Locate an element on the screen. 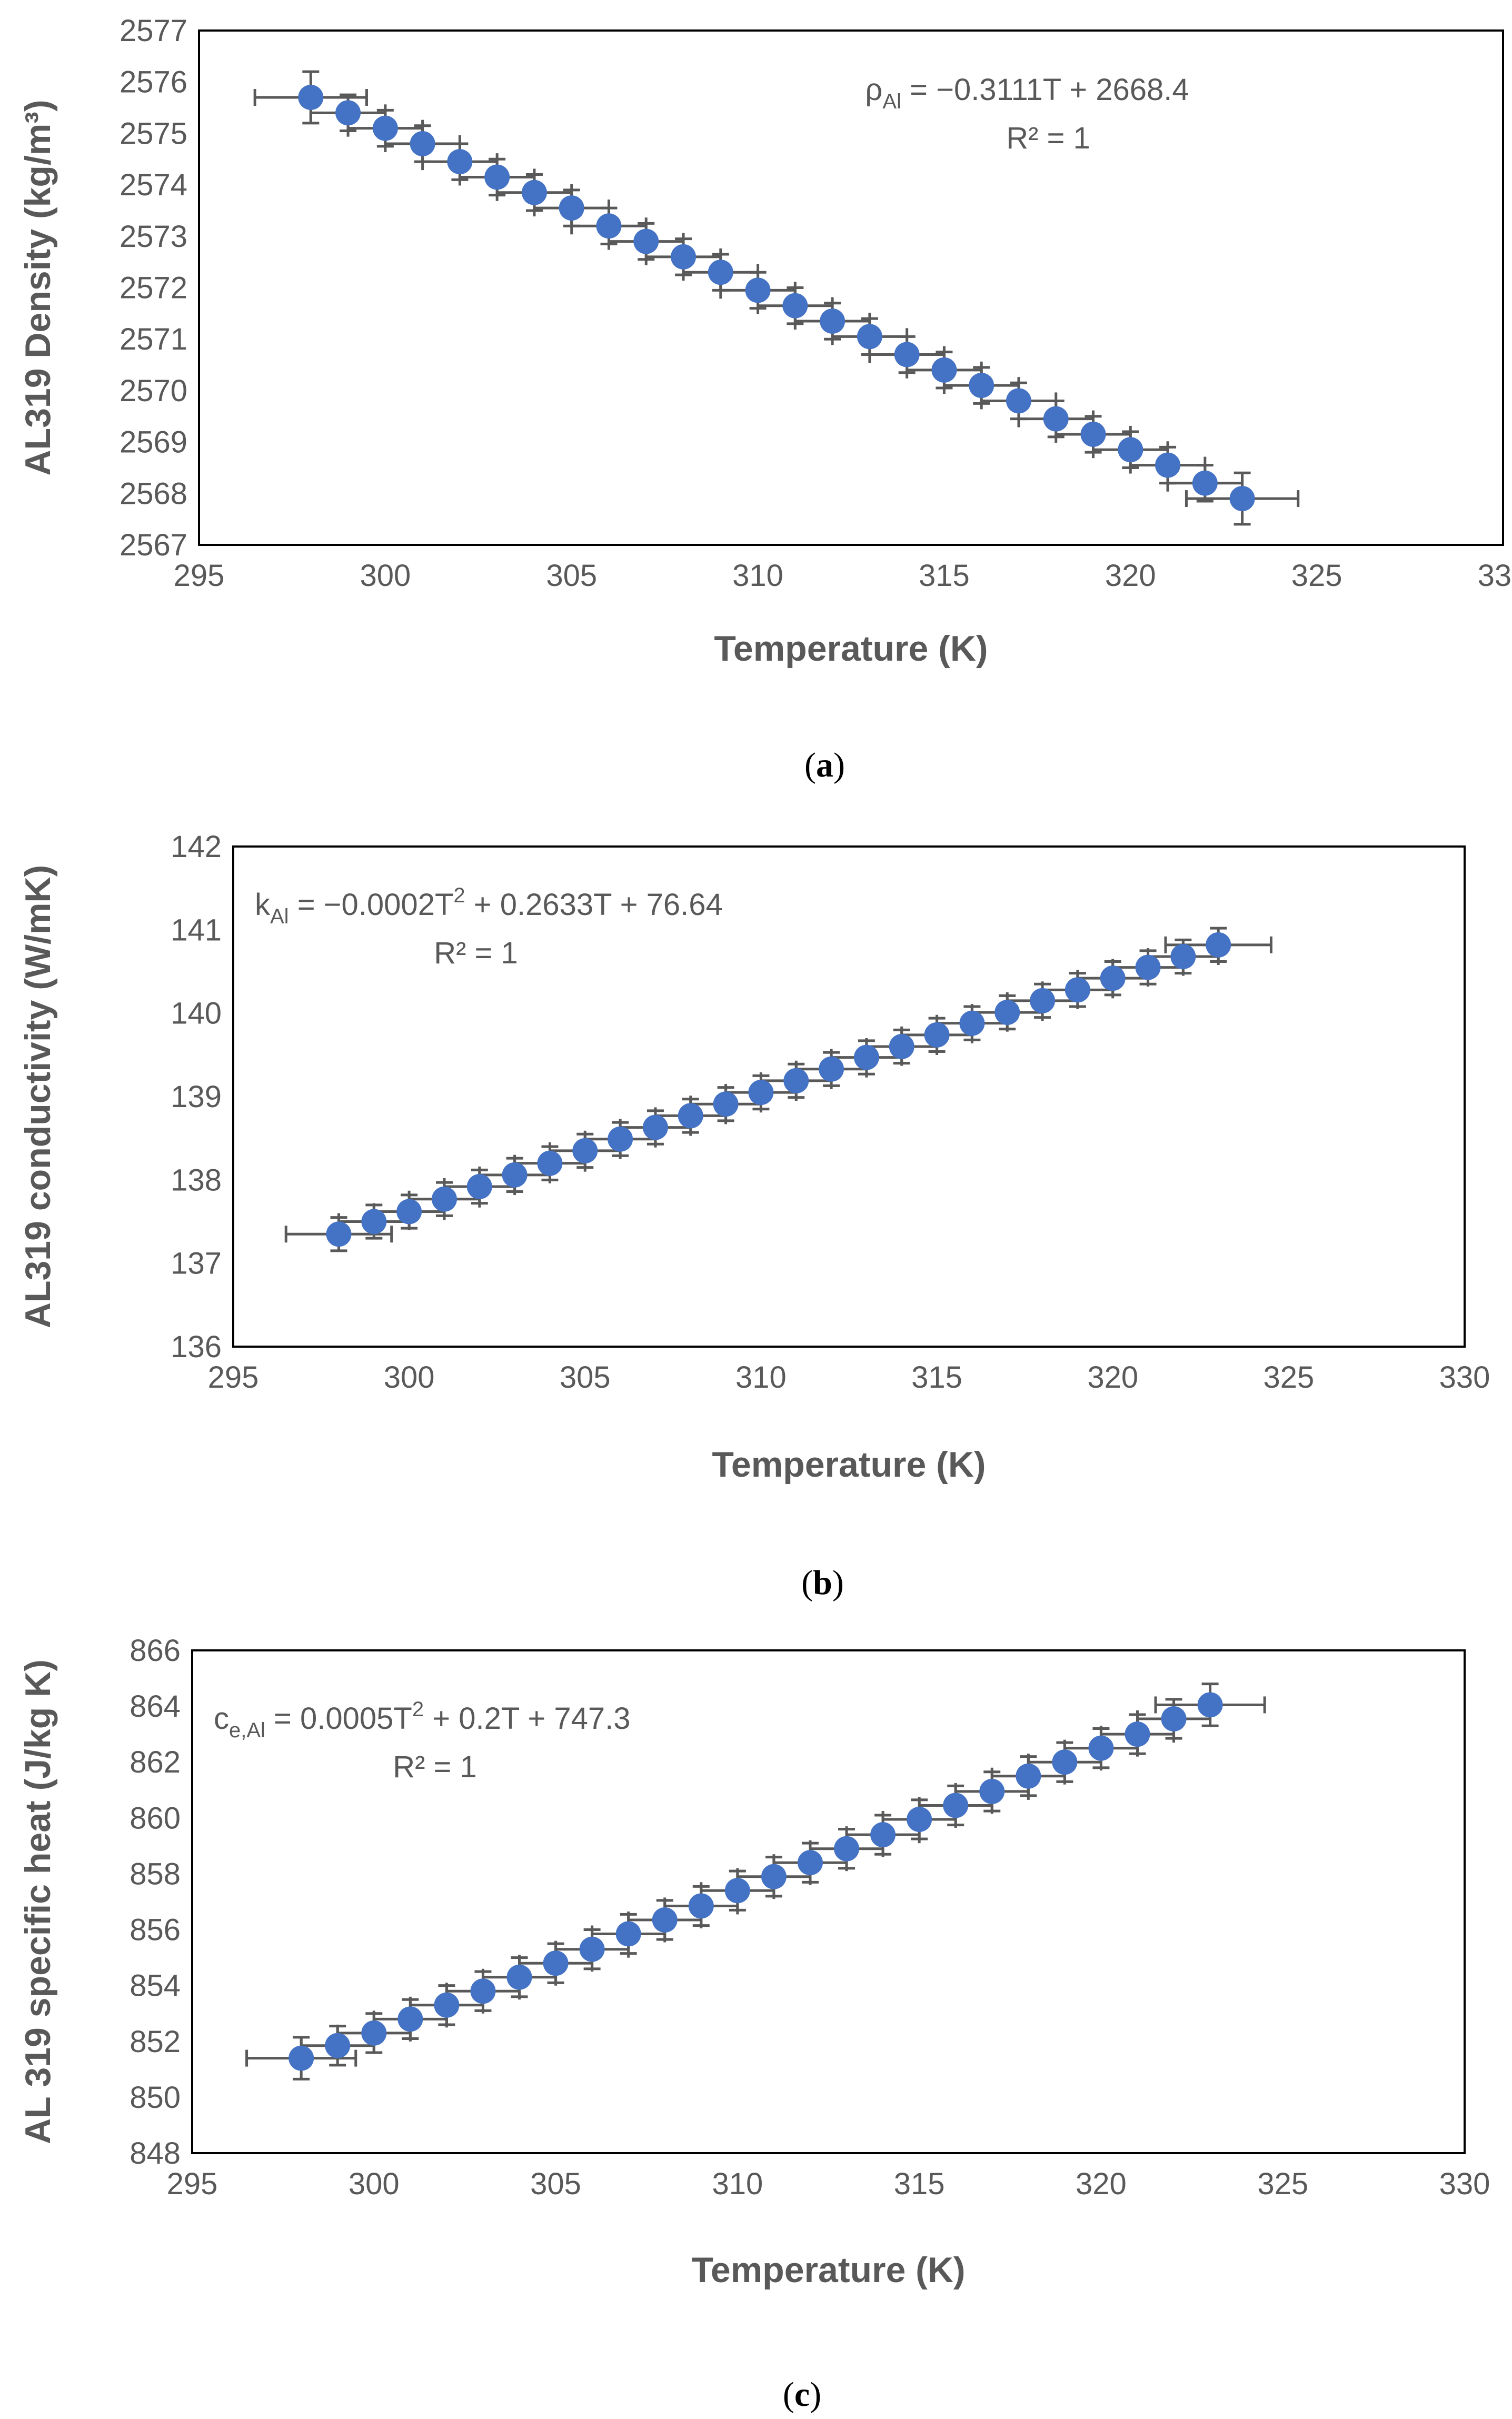  y-tick-label: 139 is located at coordinates (197, 1097).